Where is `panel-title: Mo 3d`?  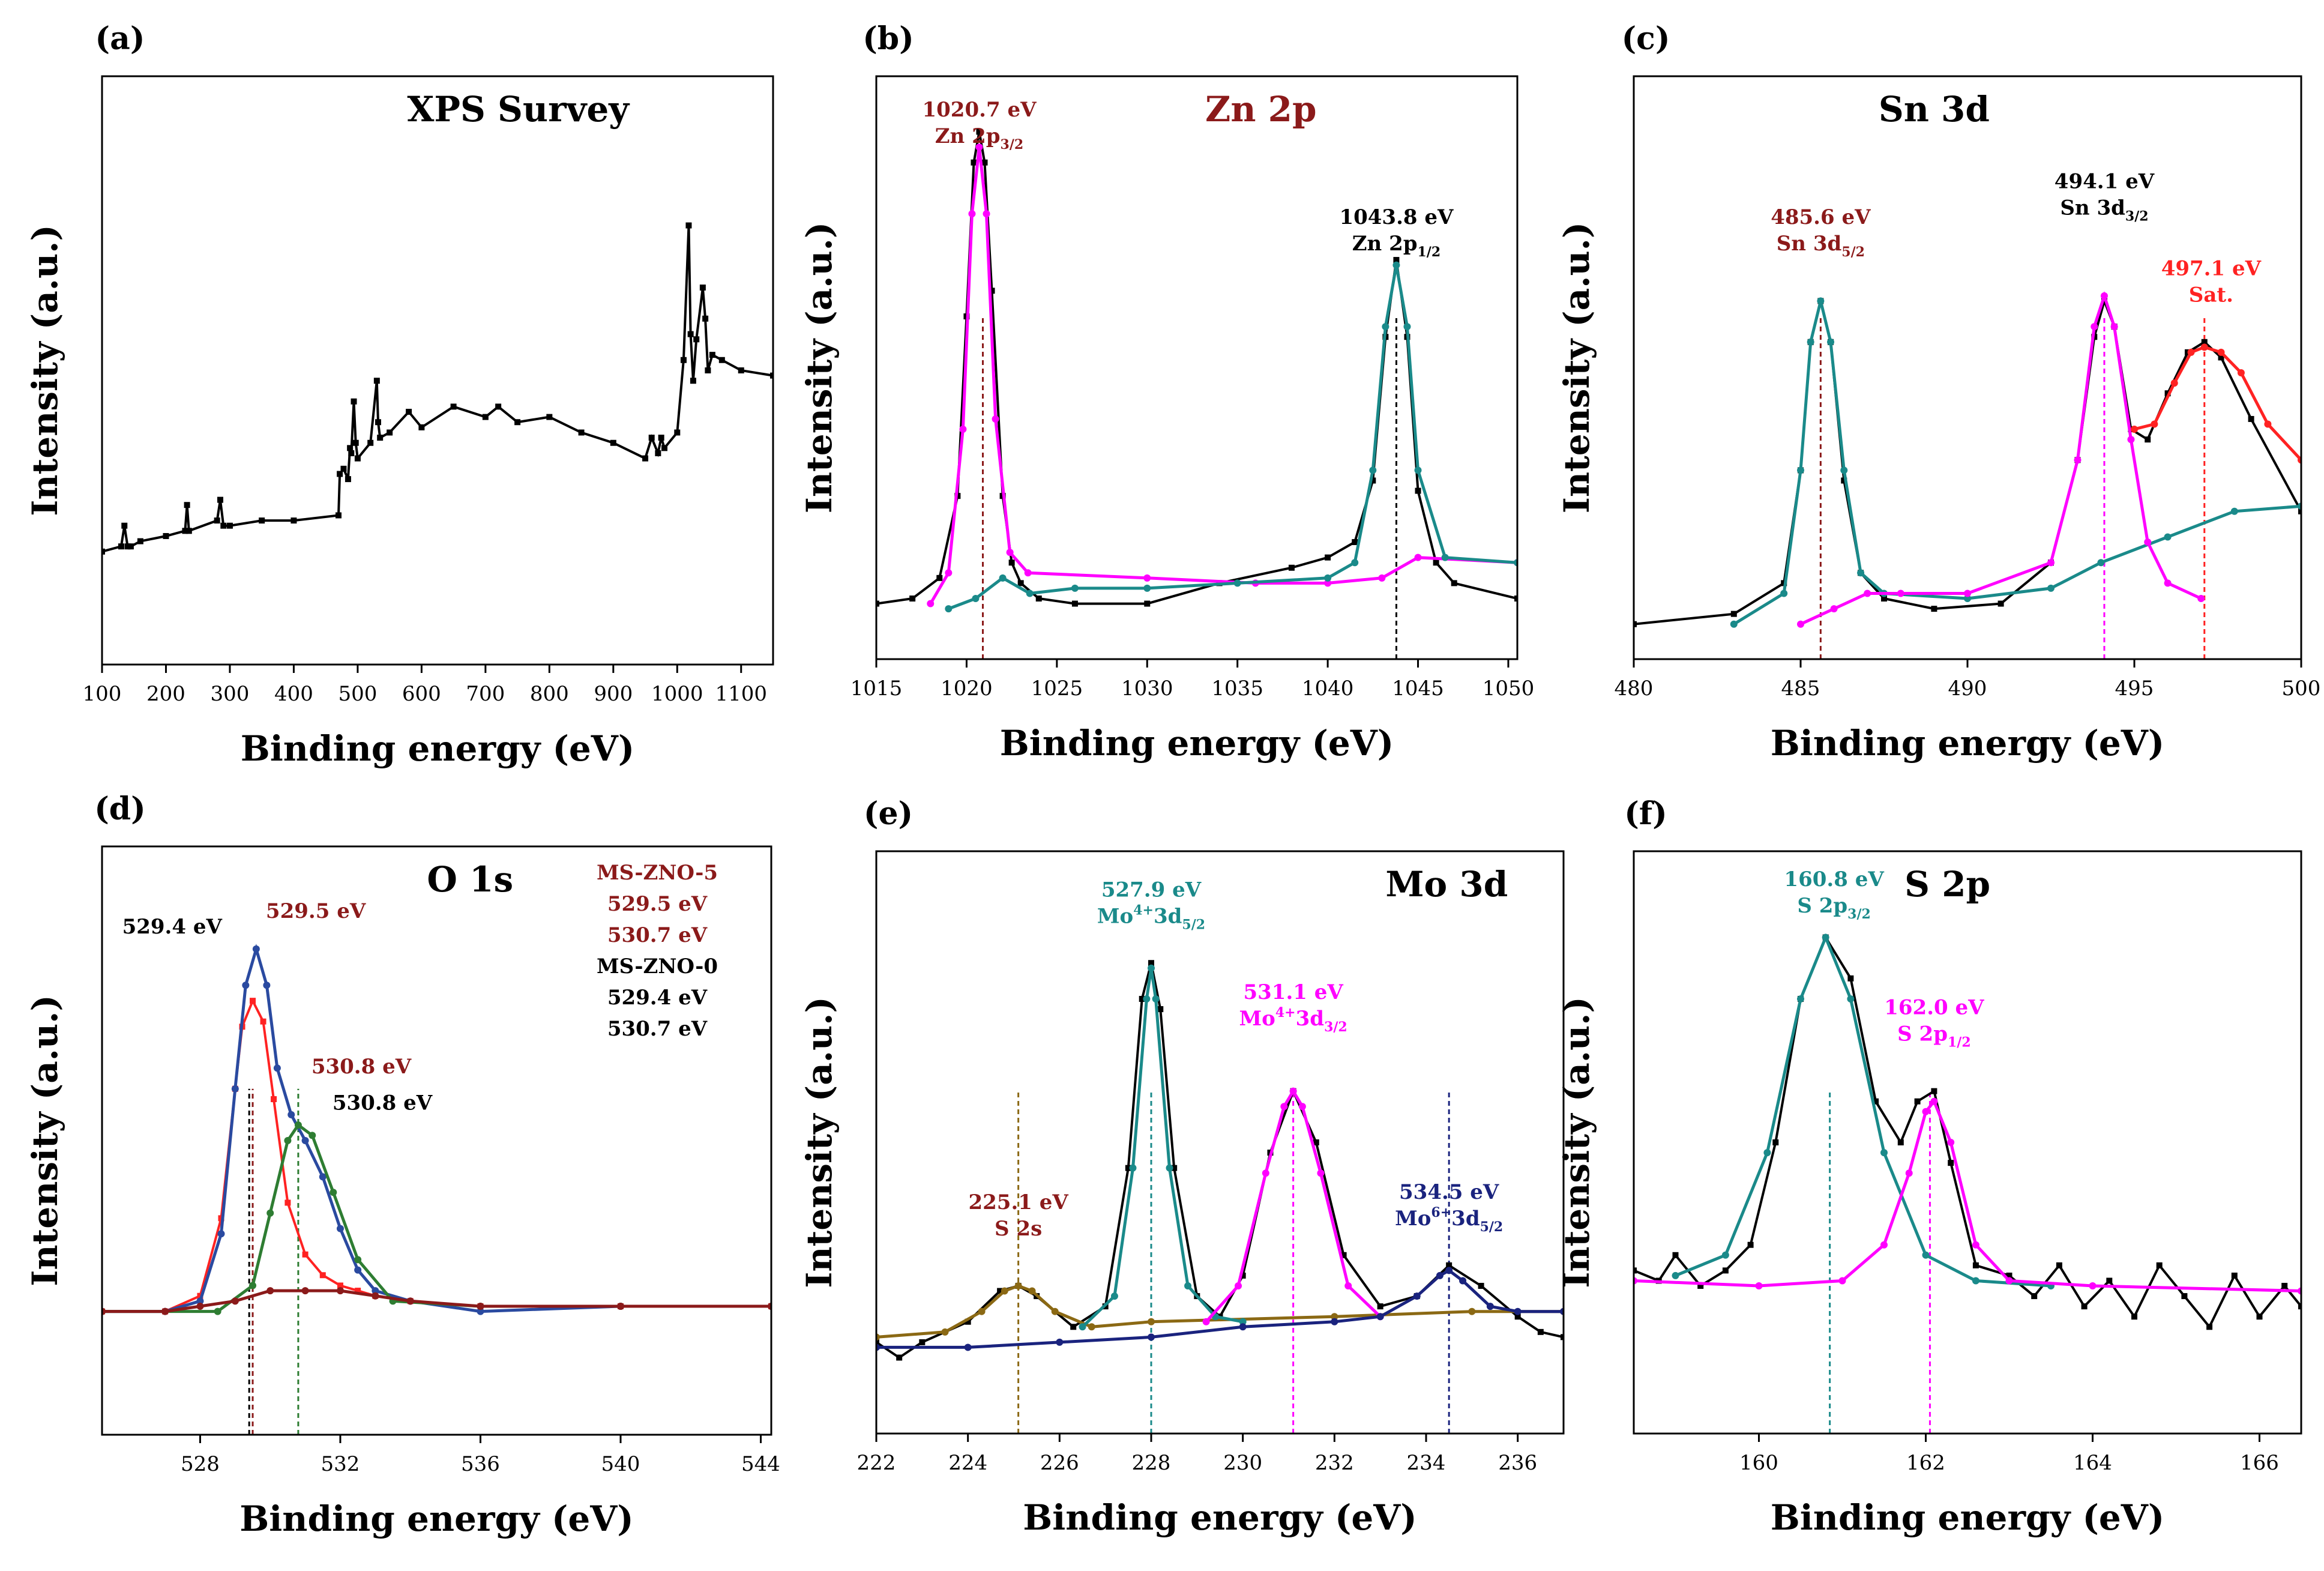 panel-title: Mo 3d is located at coordinates (1446, 884).